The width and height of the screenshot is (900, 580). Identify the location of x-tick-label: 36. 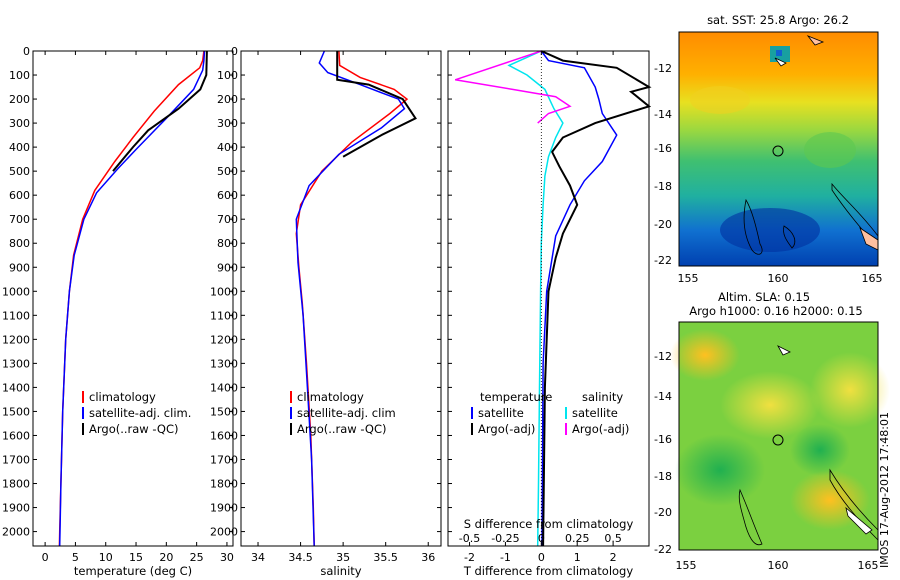
(428, 557).